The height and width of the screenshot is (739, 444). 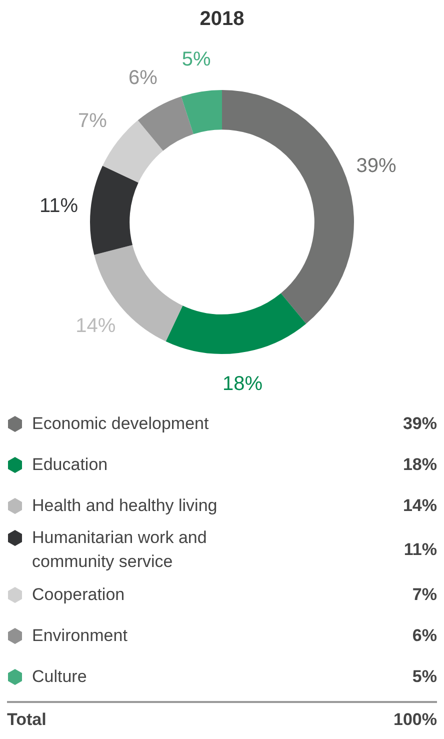 What do you see at coordinates (222, 19) in the screenshot?
I see `chart-title: 2018` at bounding box center [222, 19].